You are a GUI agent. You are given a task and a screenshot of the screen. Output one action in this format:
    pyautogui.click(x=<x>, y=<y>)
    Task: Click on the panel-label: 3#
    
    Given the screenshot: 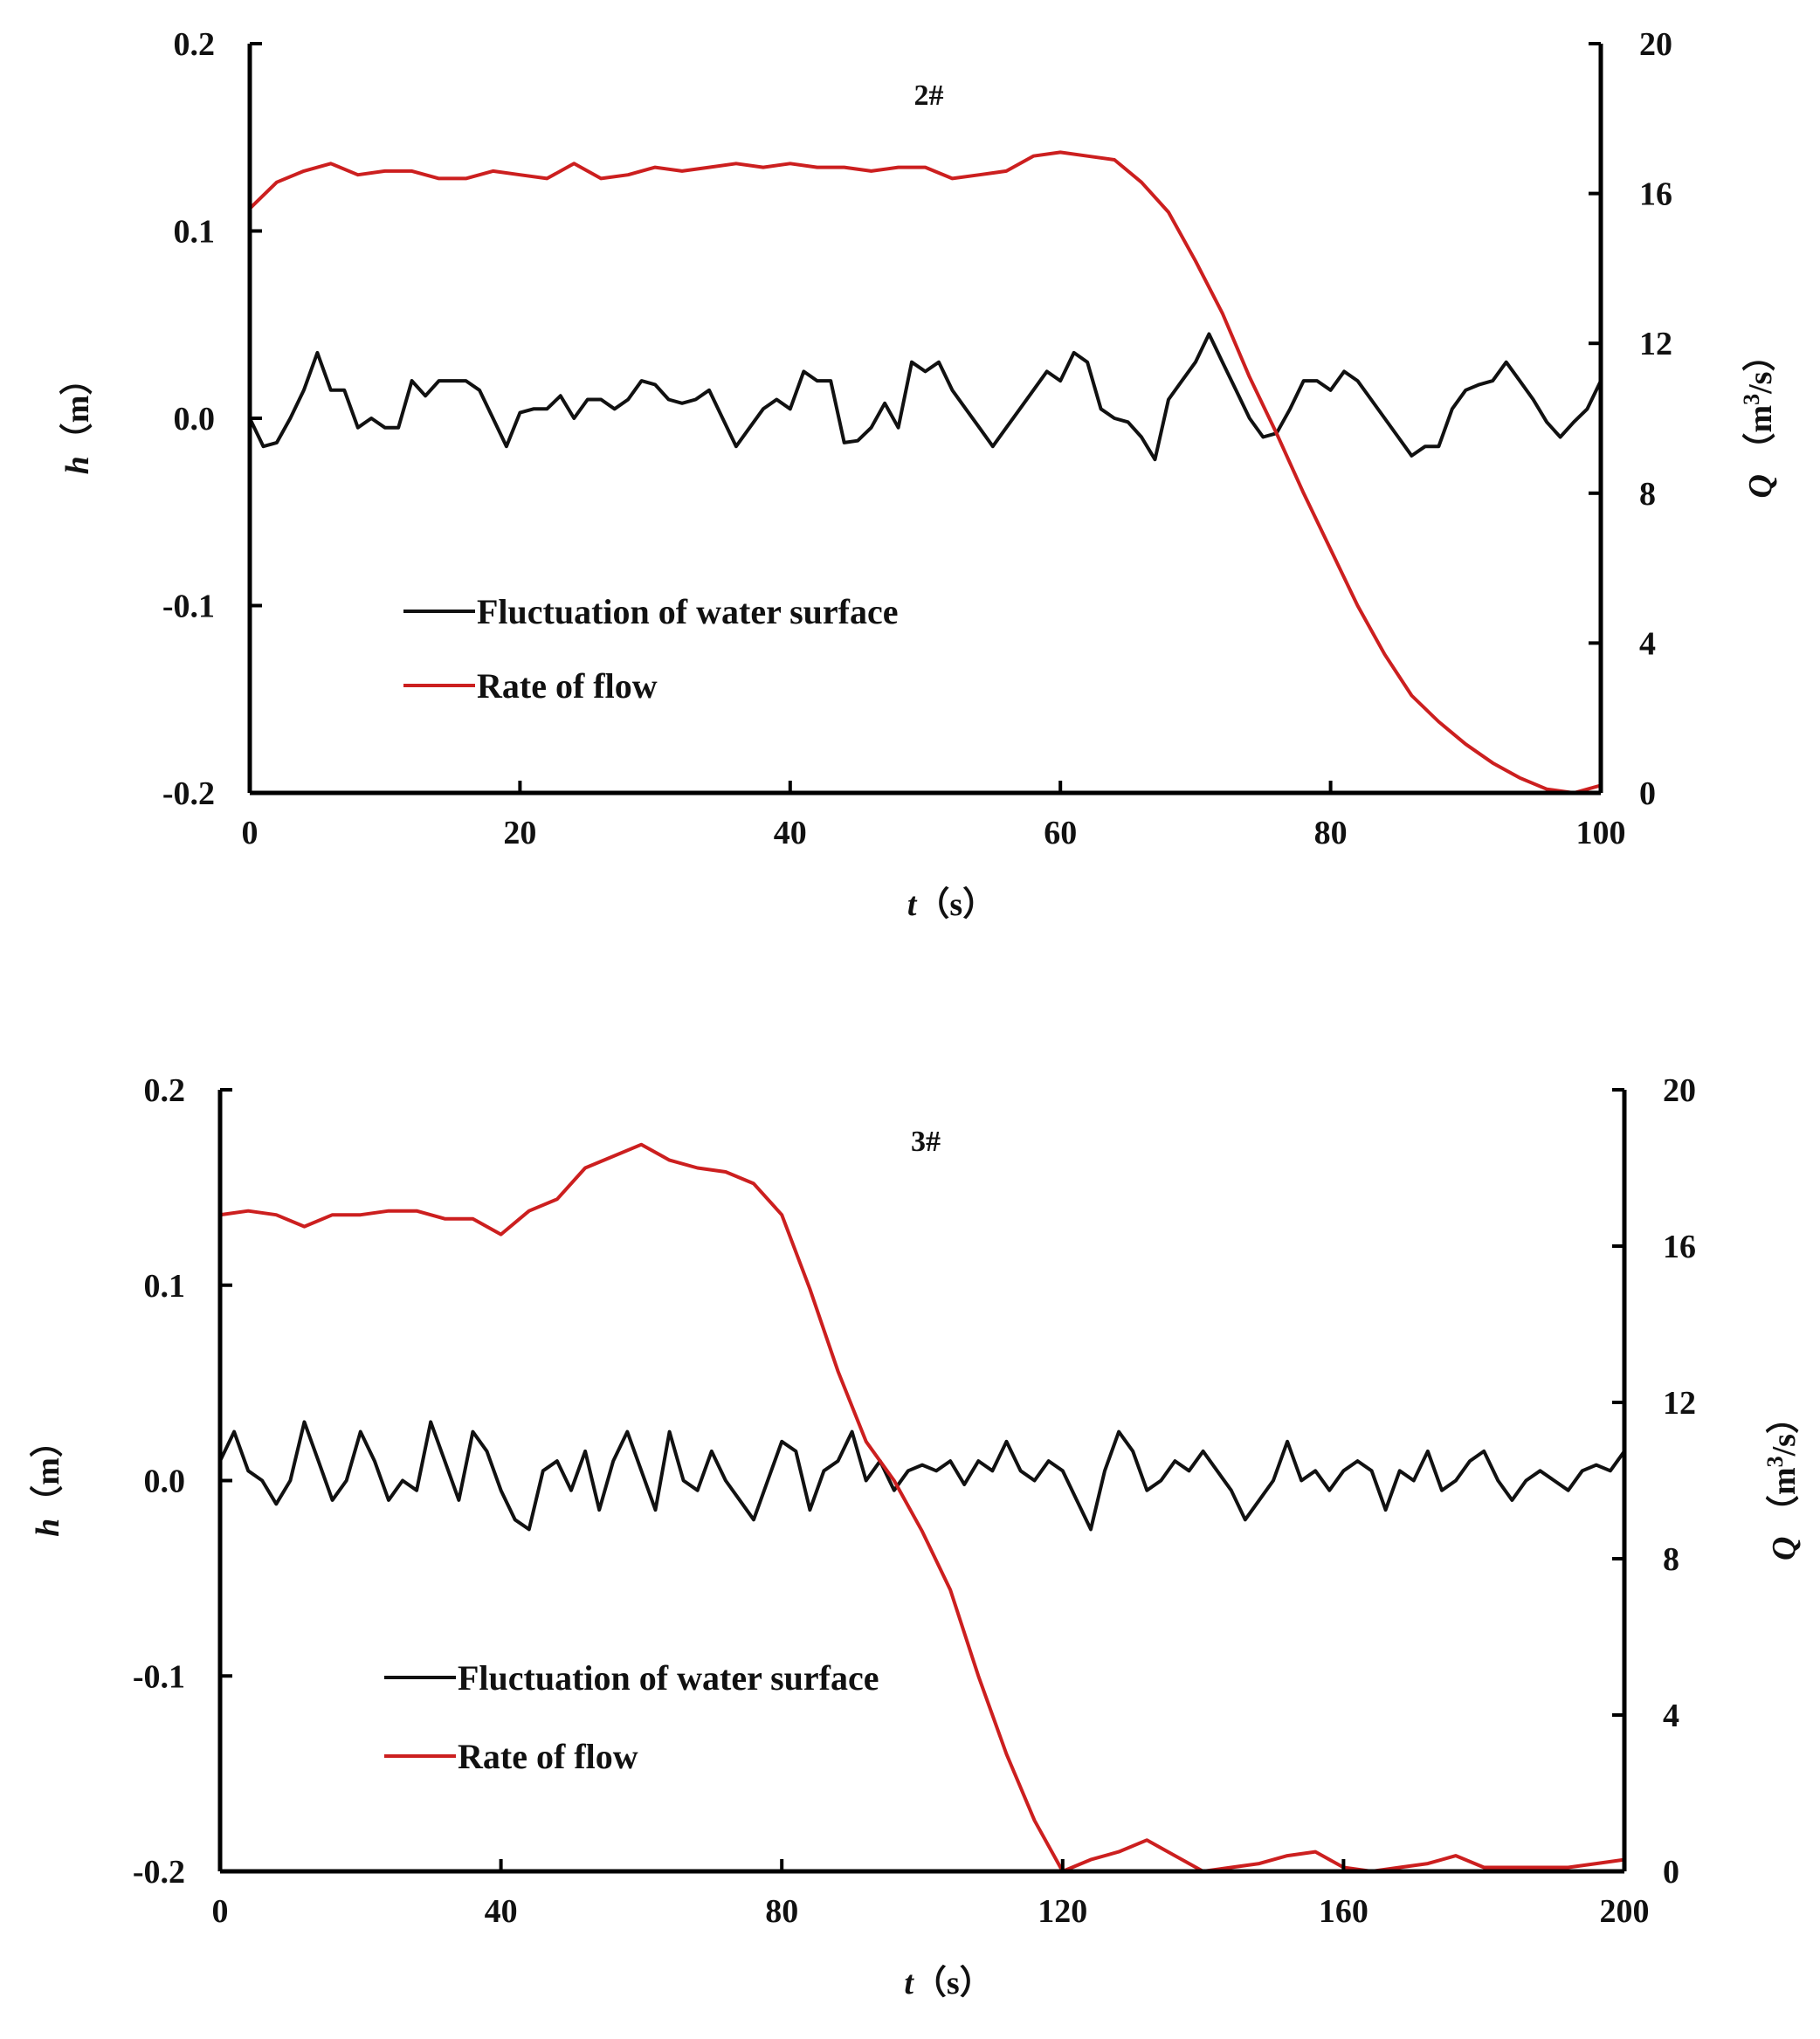 What is the action you would take?
    pyautogui.click(x=926, y=1142)
    